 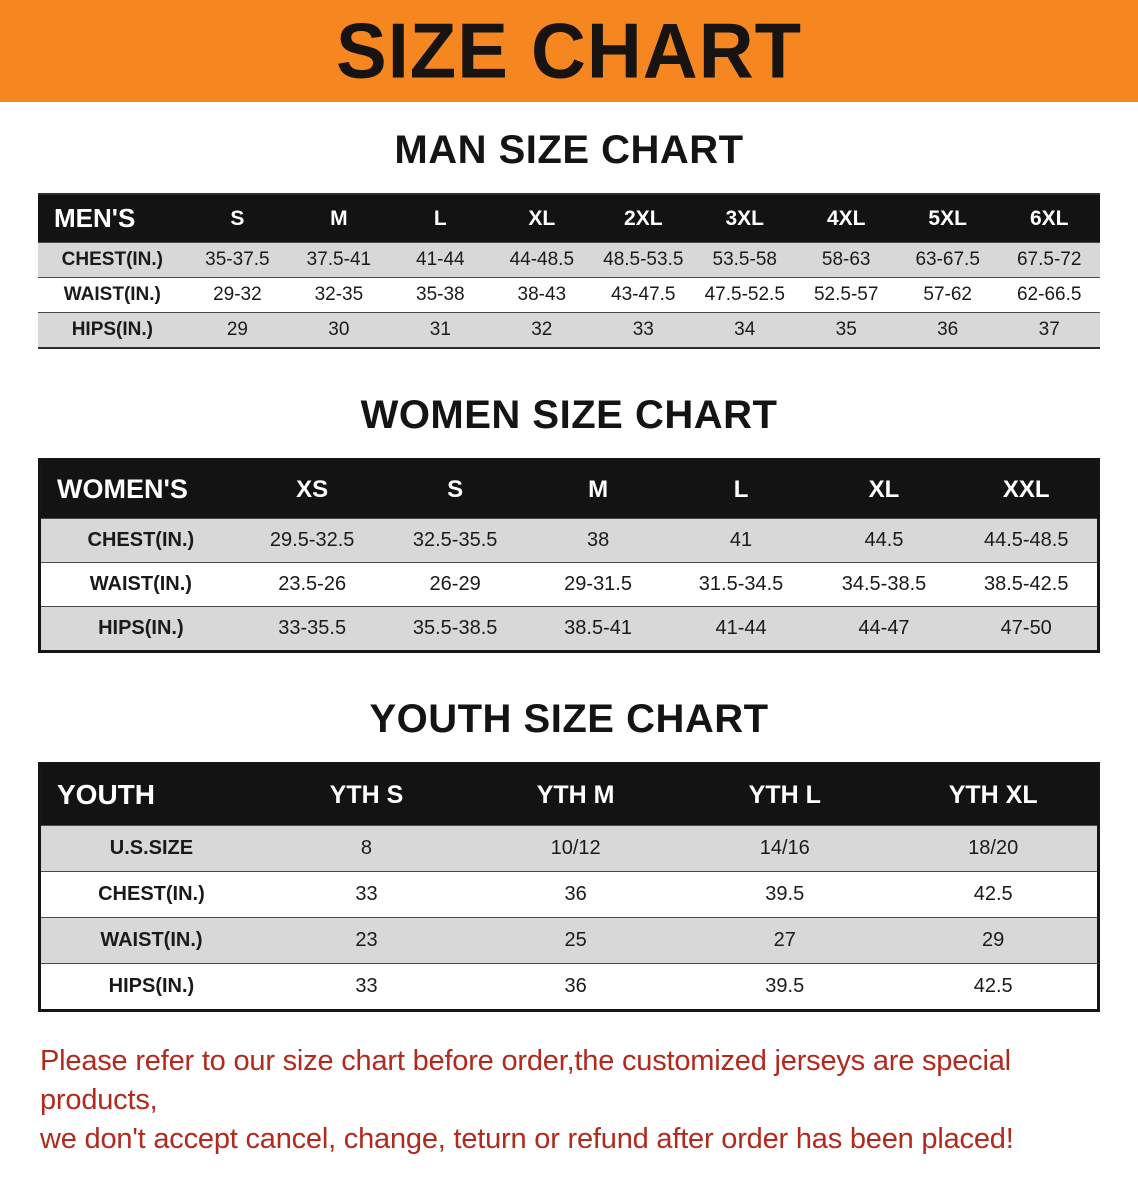 I want to click on size-column-header: XS, so click(x=312, y=489).